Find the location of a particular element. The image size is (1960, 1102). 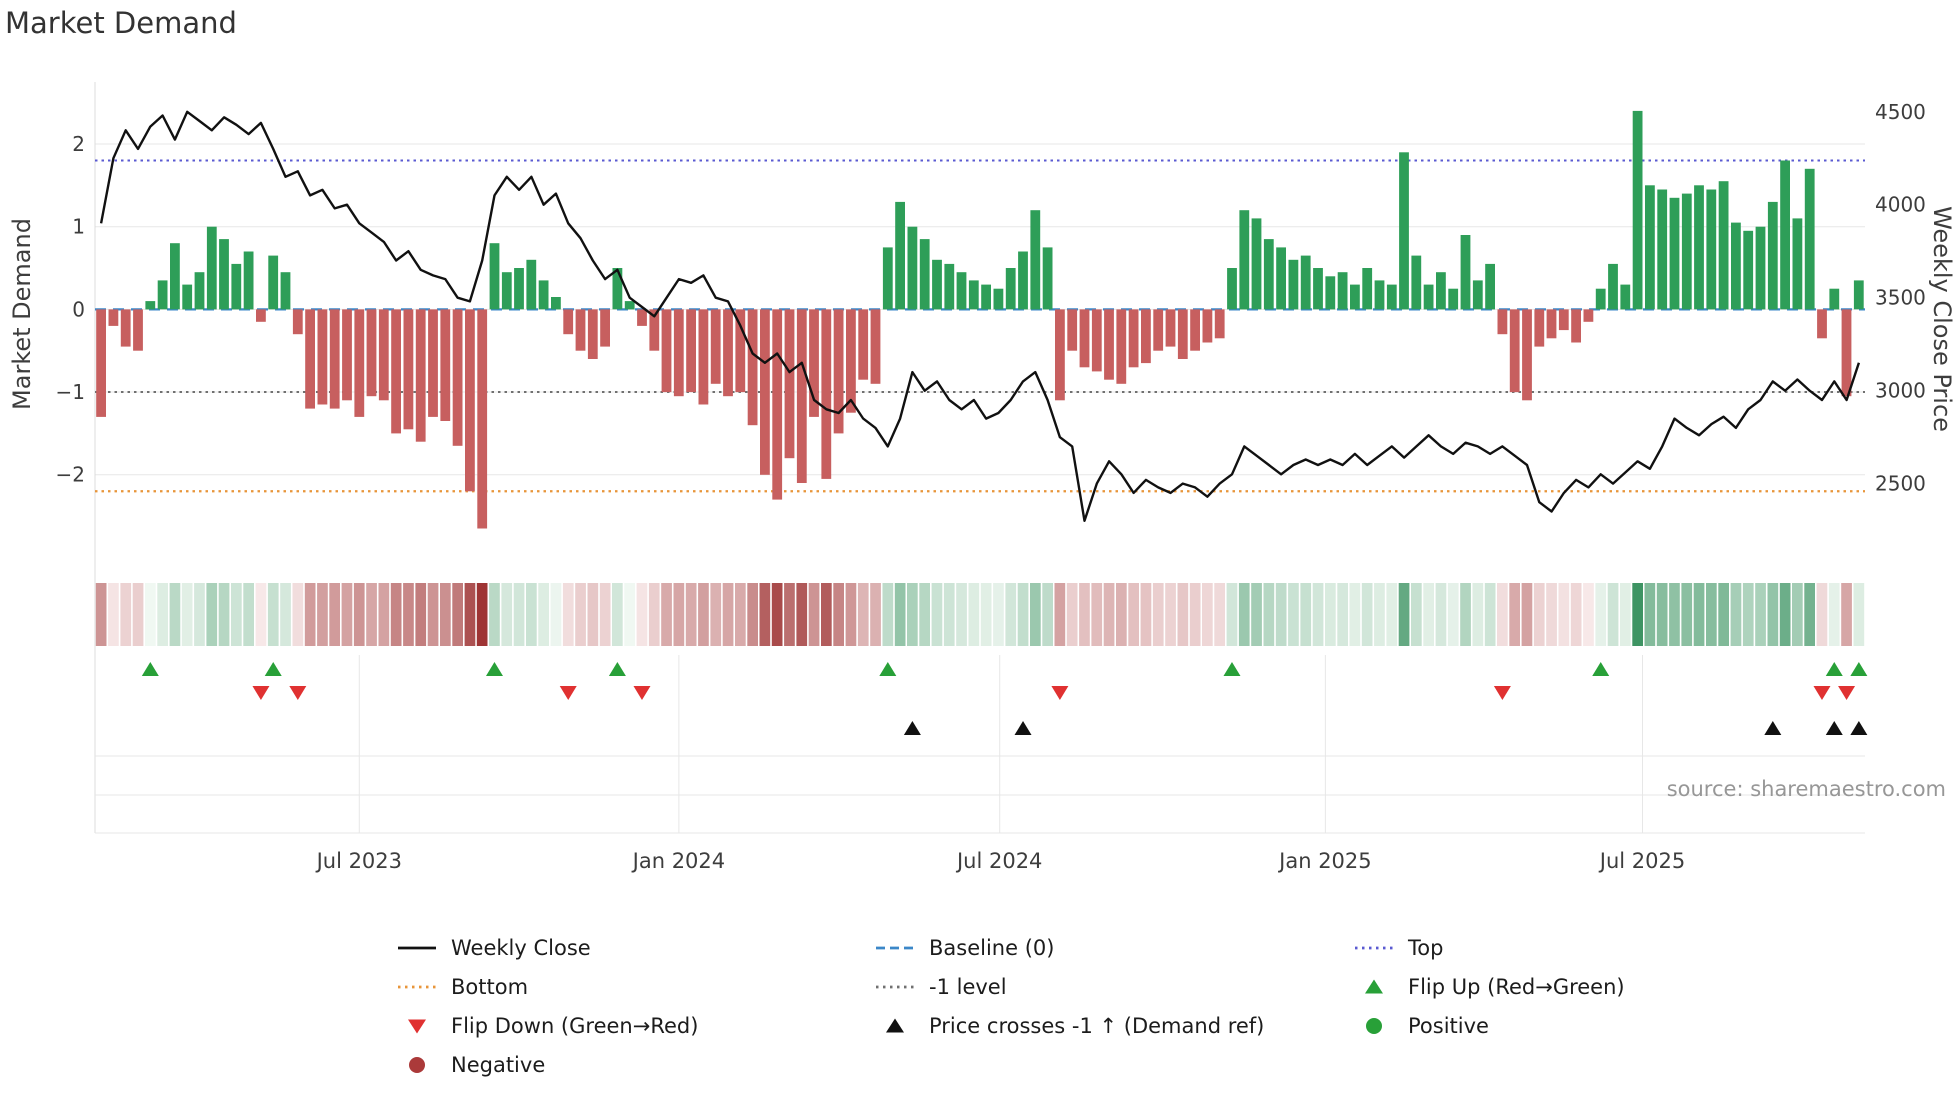

y-tick-label-right: 4000 is located at coordinates (1900, 205).